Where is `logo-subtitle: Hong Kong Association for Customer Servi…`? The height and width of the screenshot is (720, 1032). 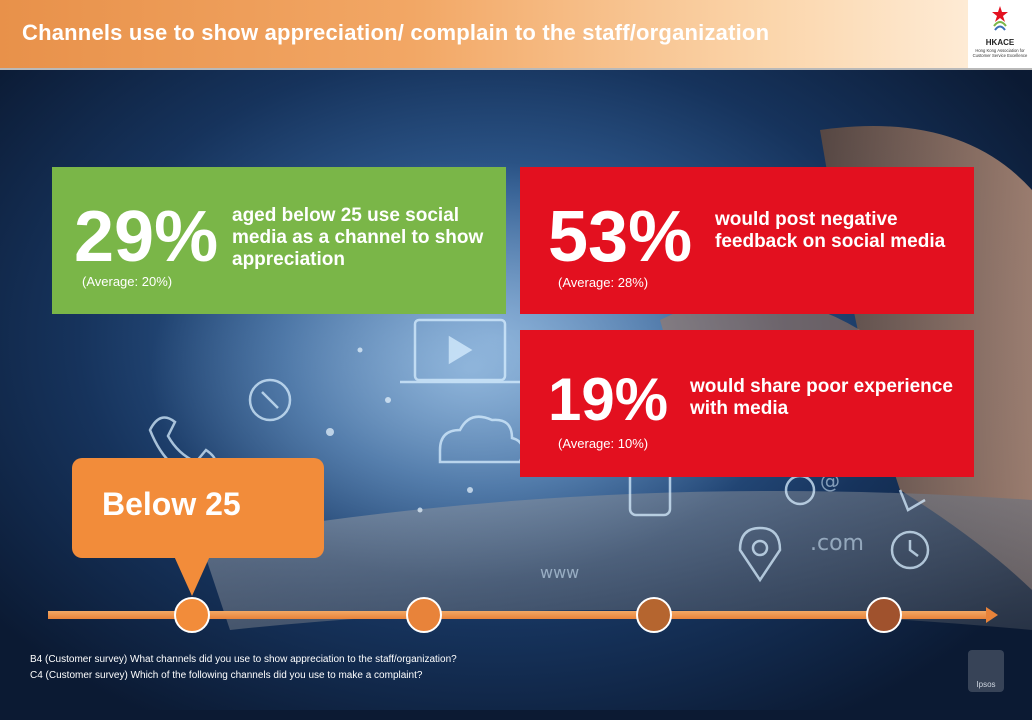 logo-subtitle: Hong Kong Association for Customer Servi… is located at coordinates (1000, 53).